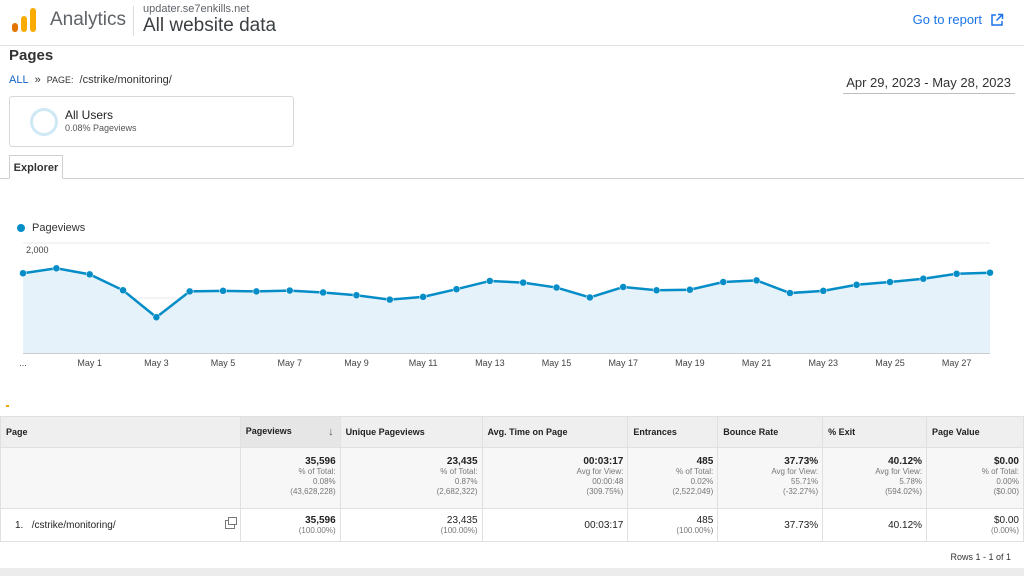 The height and width of the screenshot is (576, 1024). What do you see at coordinates (73, 525) in the screenshot?
I see `row-page-link: /cstrike/monitoring/` at bounding box center [73, 525].